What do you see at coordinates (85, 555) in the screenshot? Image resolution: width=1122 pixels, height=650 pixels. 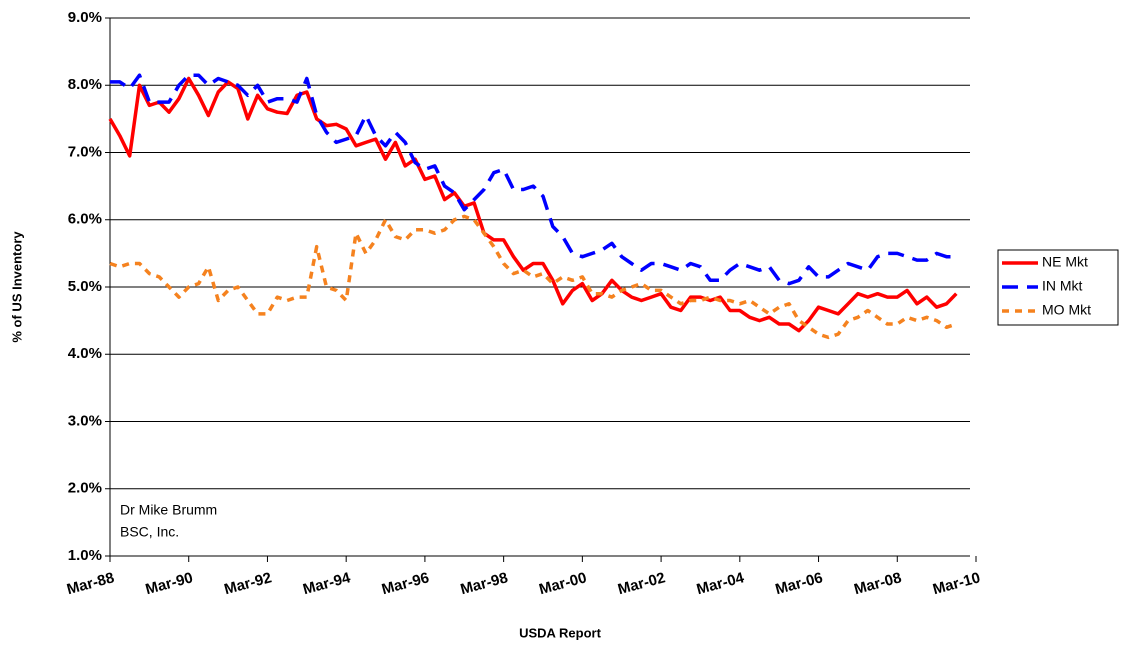 I see `y-tick-label: 1.0%` at bounding box center [85, 555].